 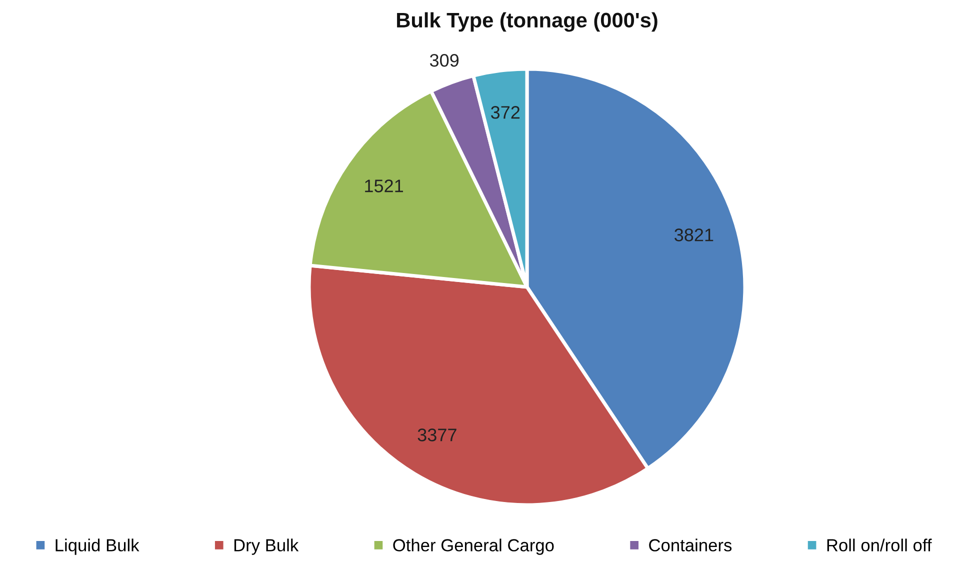 What do you see at coordinates (694, 235) in the screenshot?
I see `data-label: 3821` at bounding box center [694, 235].